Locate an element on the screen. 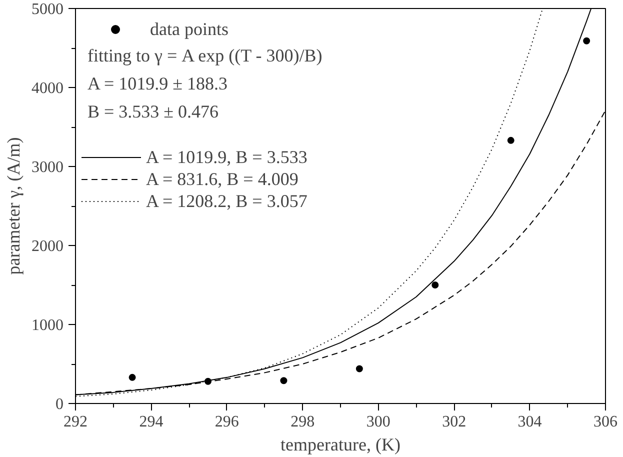 The height and width of the screenshot is (457, 623). y-tick-label: 2000 is located at coordinates (48, 246).